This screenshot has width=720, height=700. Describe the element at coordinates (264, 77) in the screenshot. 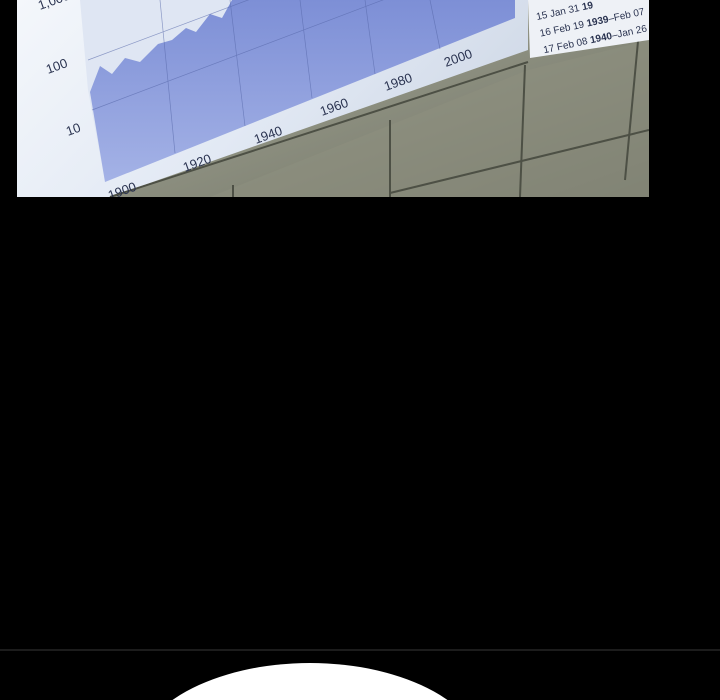

I see `grid` at that location.